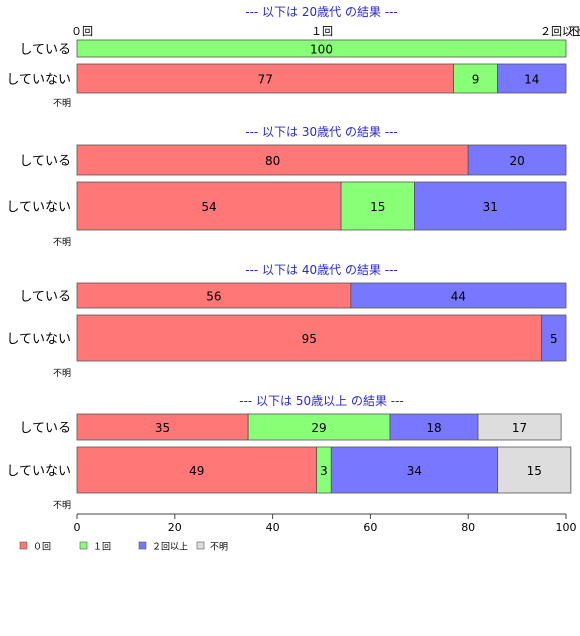 The width and height of the screenshot is (580, 636). I want to click on bar-value-label-3-1-1: 3, so click(324, 471).